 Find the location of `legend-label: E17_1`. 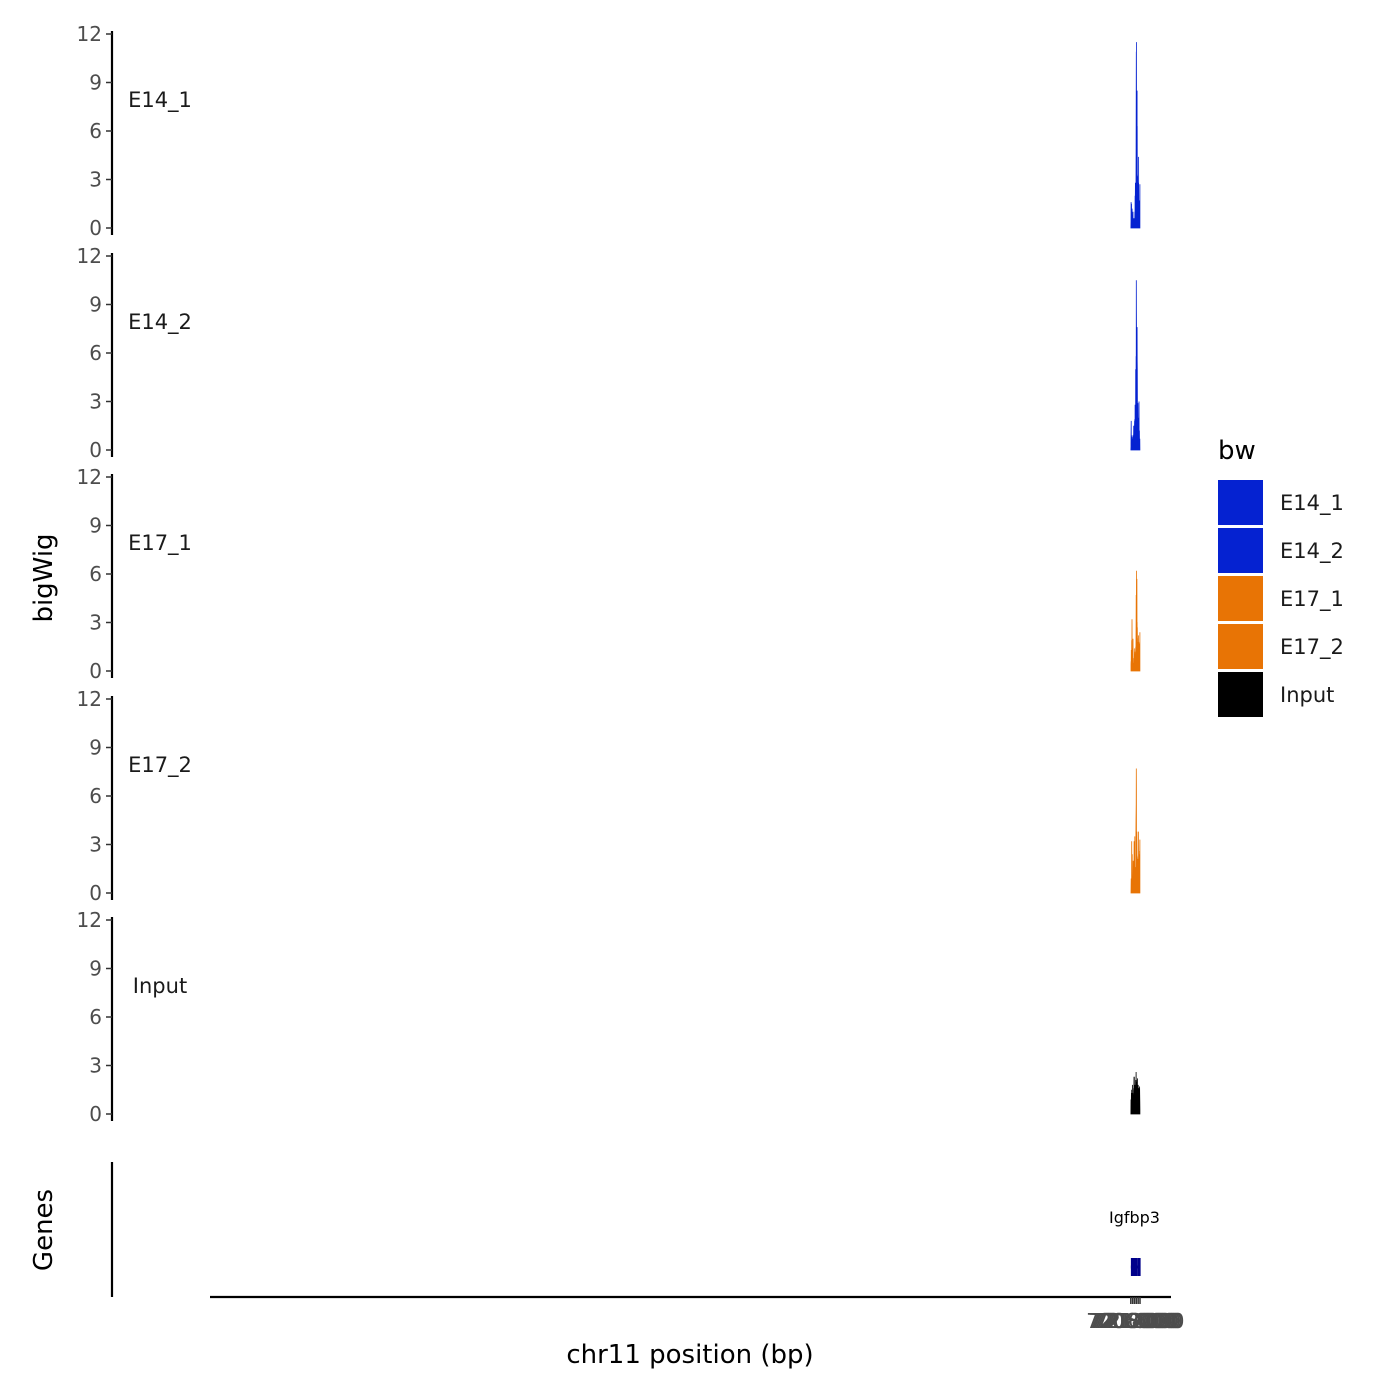

legend-label: E17_1 is located at coordinates (1312, 599).